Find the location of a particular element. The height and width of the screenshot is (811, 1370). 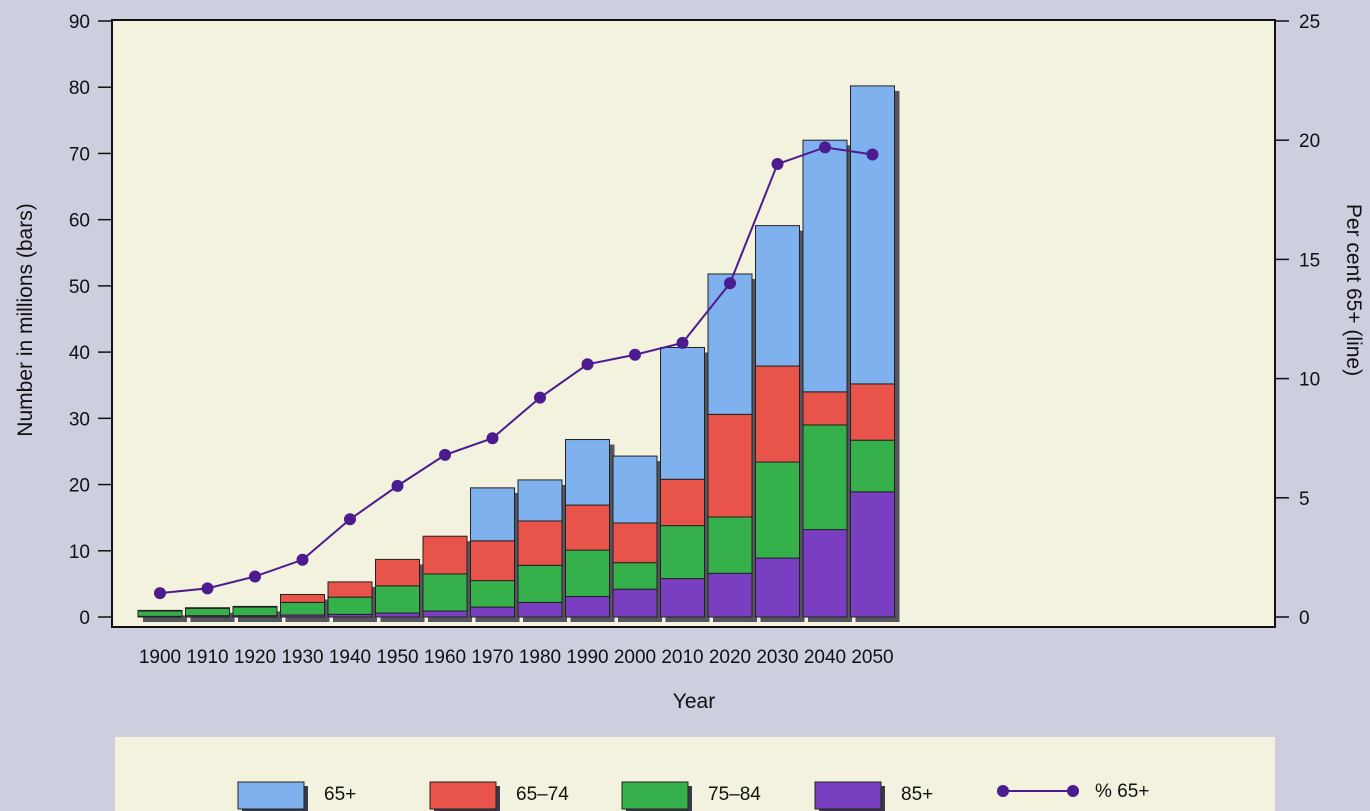

x-tick-label-2030: 2030 is located at coordinates (777, 657).